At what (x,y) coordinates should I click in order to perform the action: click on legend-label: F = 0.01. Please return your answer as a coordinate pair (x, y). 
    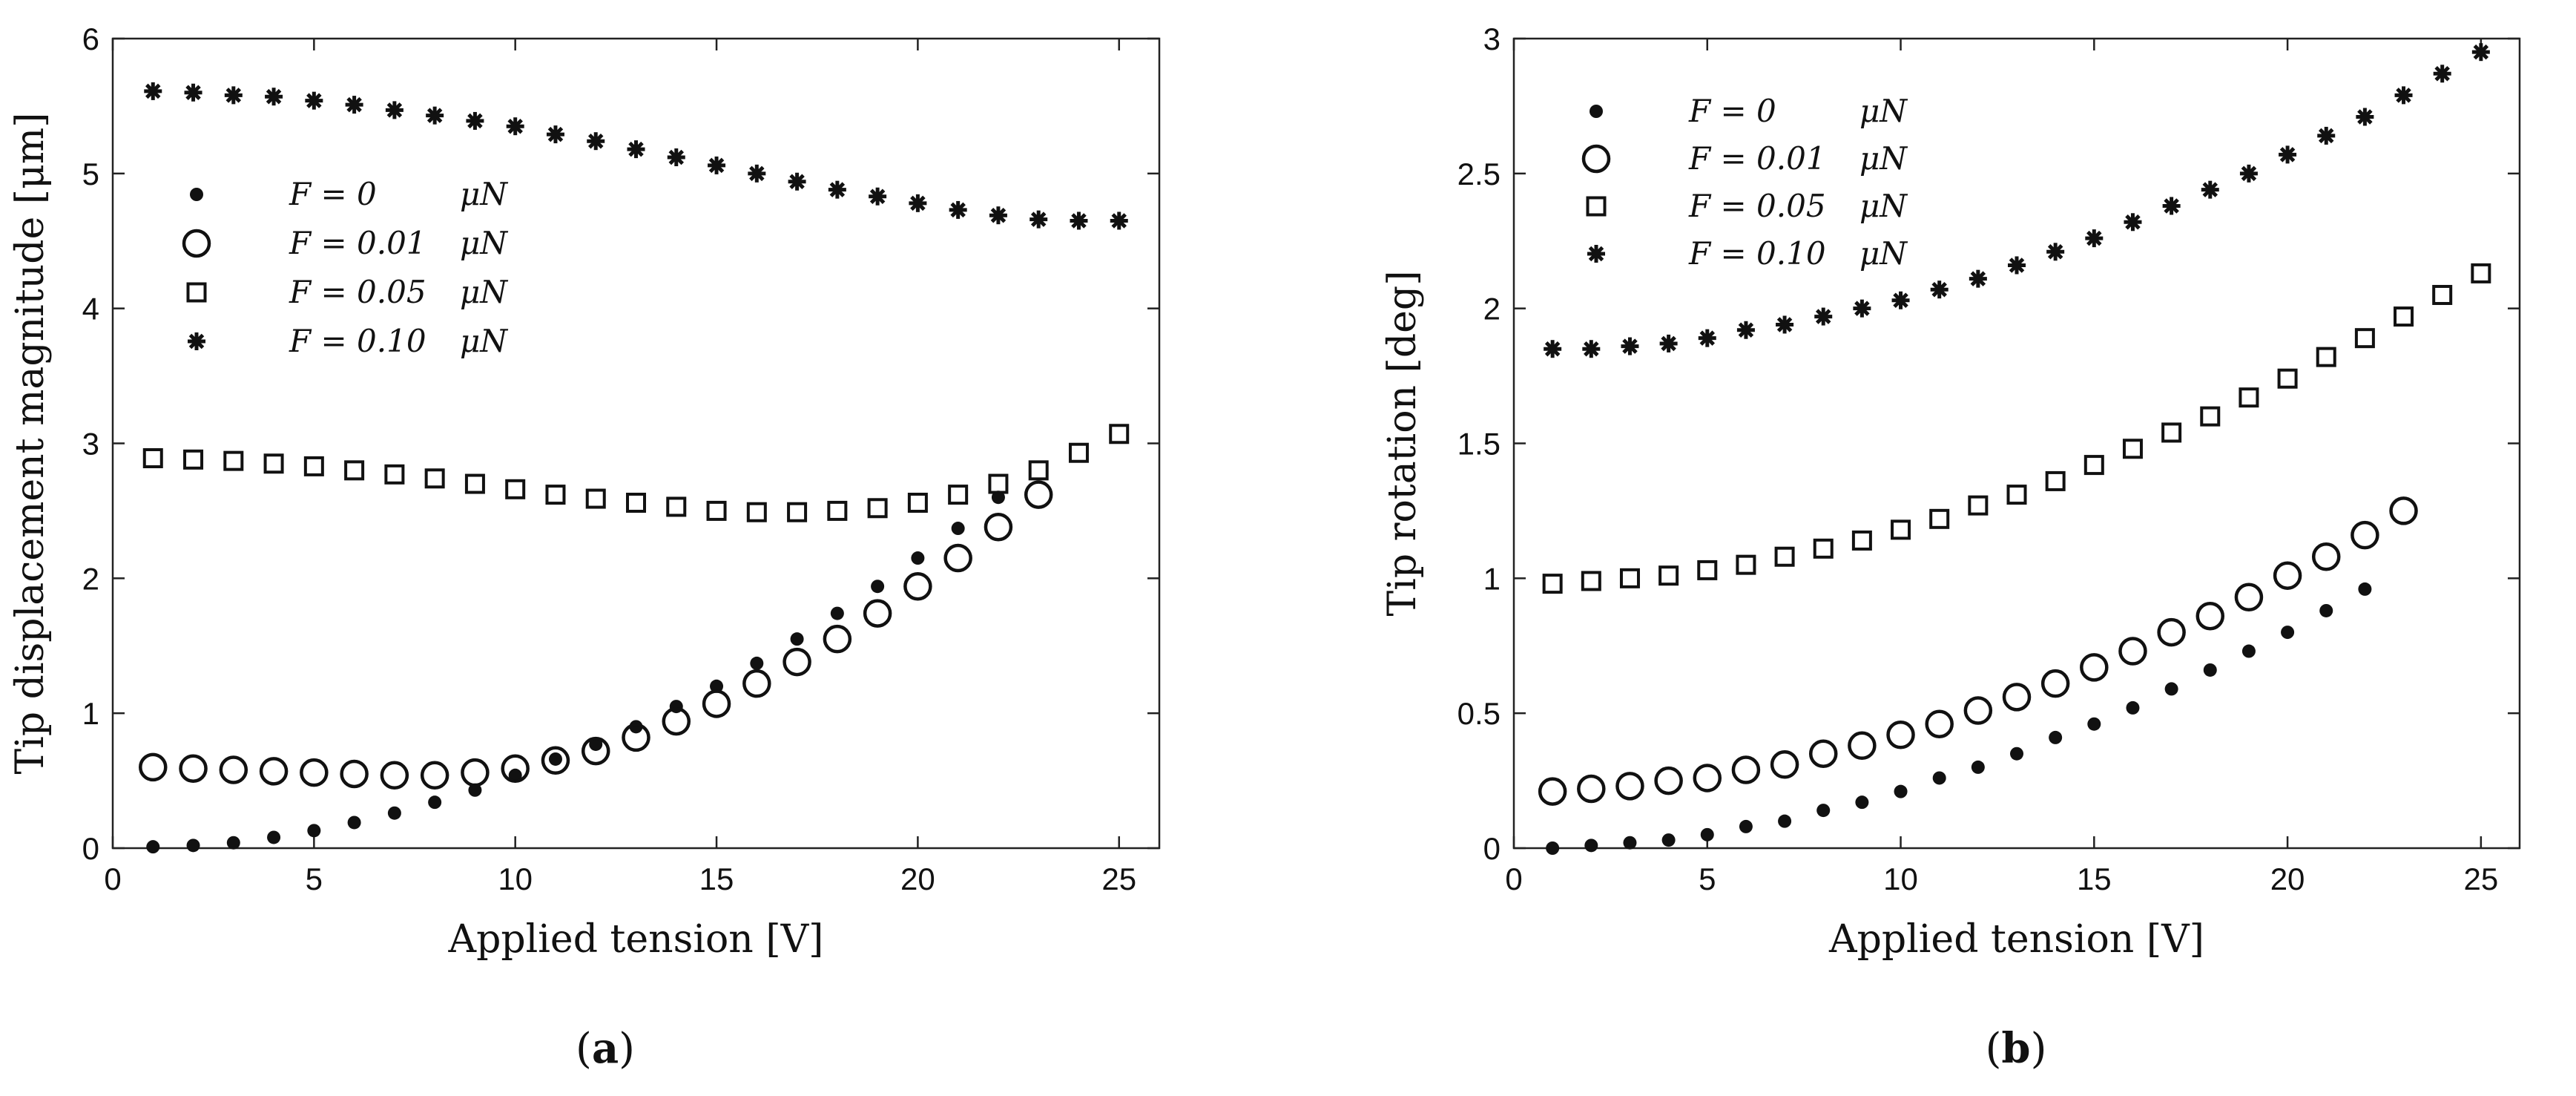
    Looking at the image, I should click on (1757, 158).